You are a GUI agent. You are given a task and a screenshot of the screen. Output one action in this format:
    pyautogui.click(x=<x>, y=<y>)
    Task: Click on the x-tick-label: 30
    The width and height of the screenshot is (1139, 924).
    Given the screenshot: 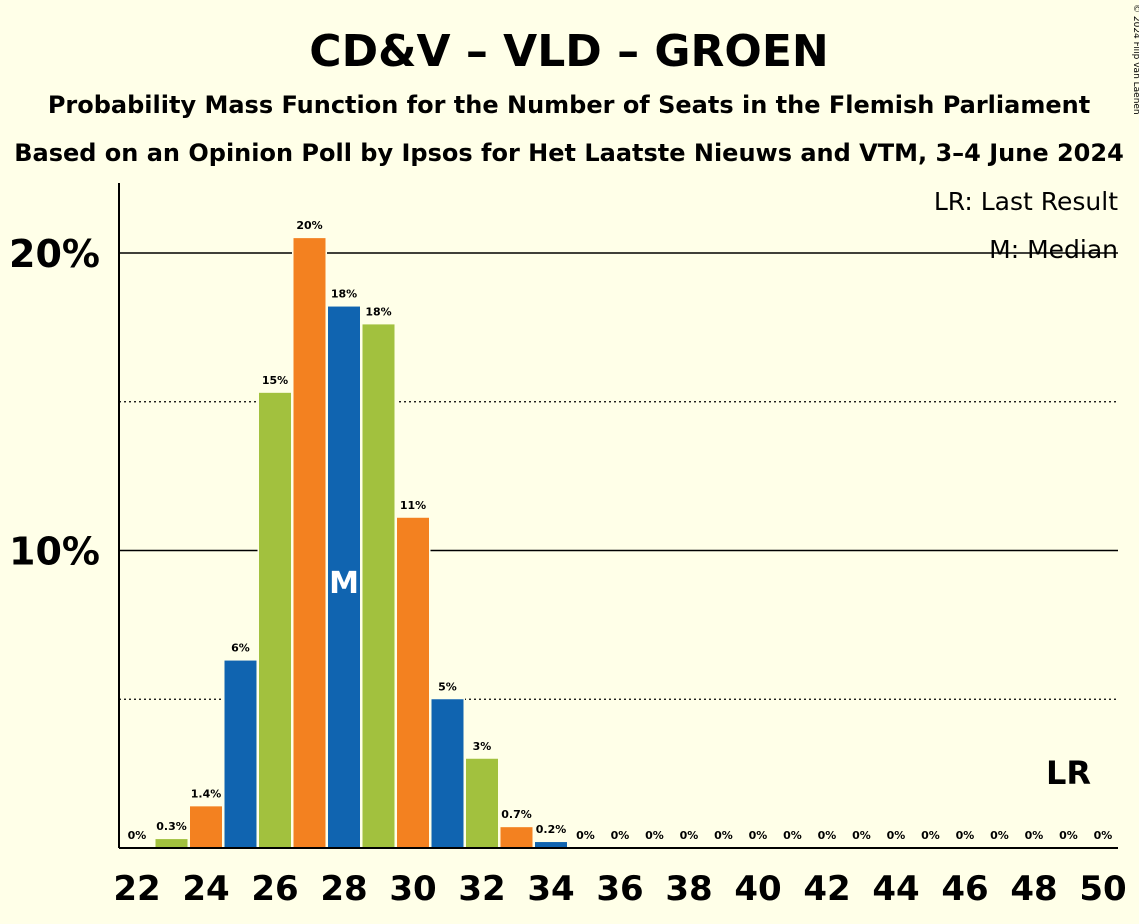 What is the action you would take?
    pyautogui.click(x=412, y=889)
    